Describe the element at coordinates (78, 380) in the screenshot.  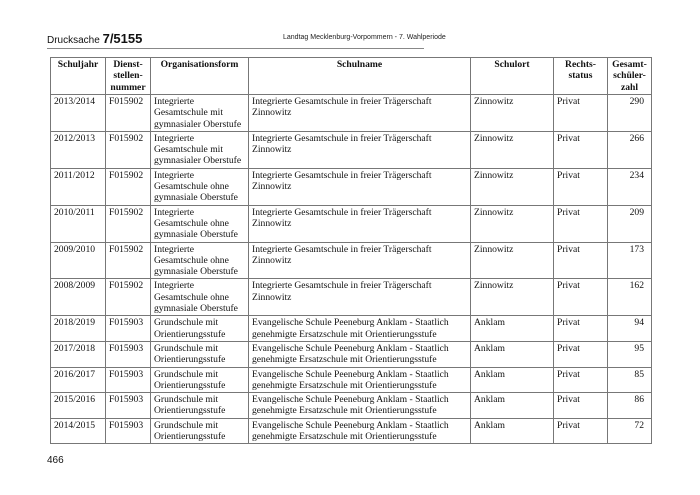
I see `table-cell: 2016/2017` at that location.